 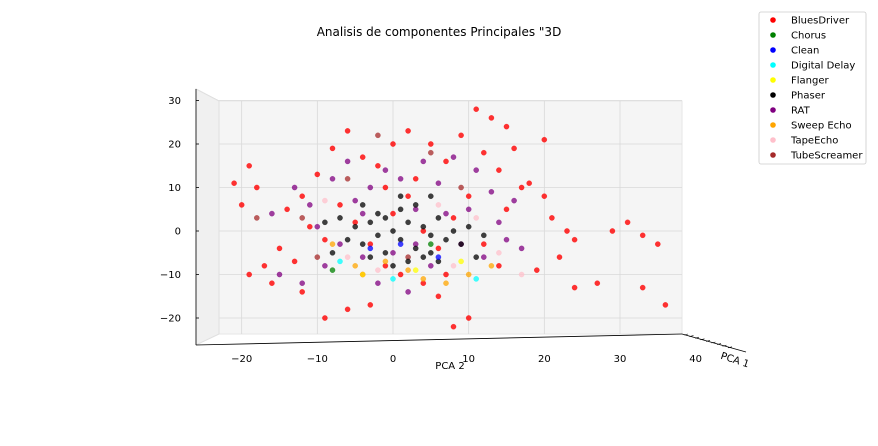 What do you see at coordinates (734, 361) in the screenshot?
I see `depth-axis-title: PCA 1` at bounding box center [734, 361].